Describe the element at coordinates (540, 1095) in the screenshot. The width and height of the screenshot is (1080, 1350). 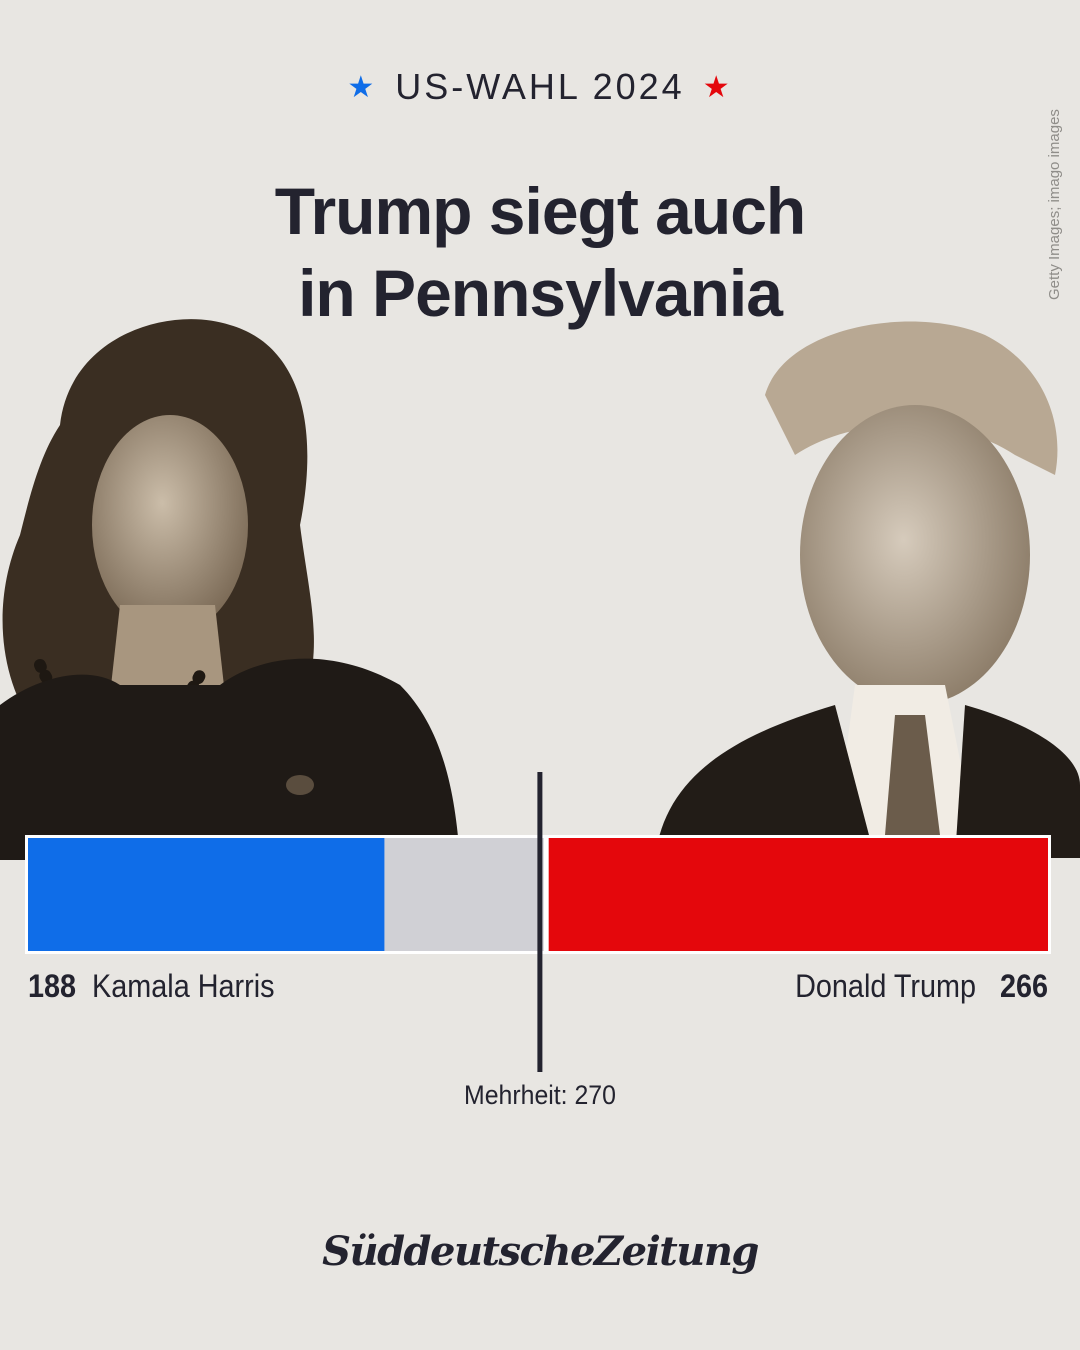
I see `majority-label: Mehrheit: 270` at that location.